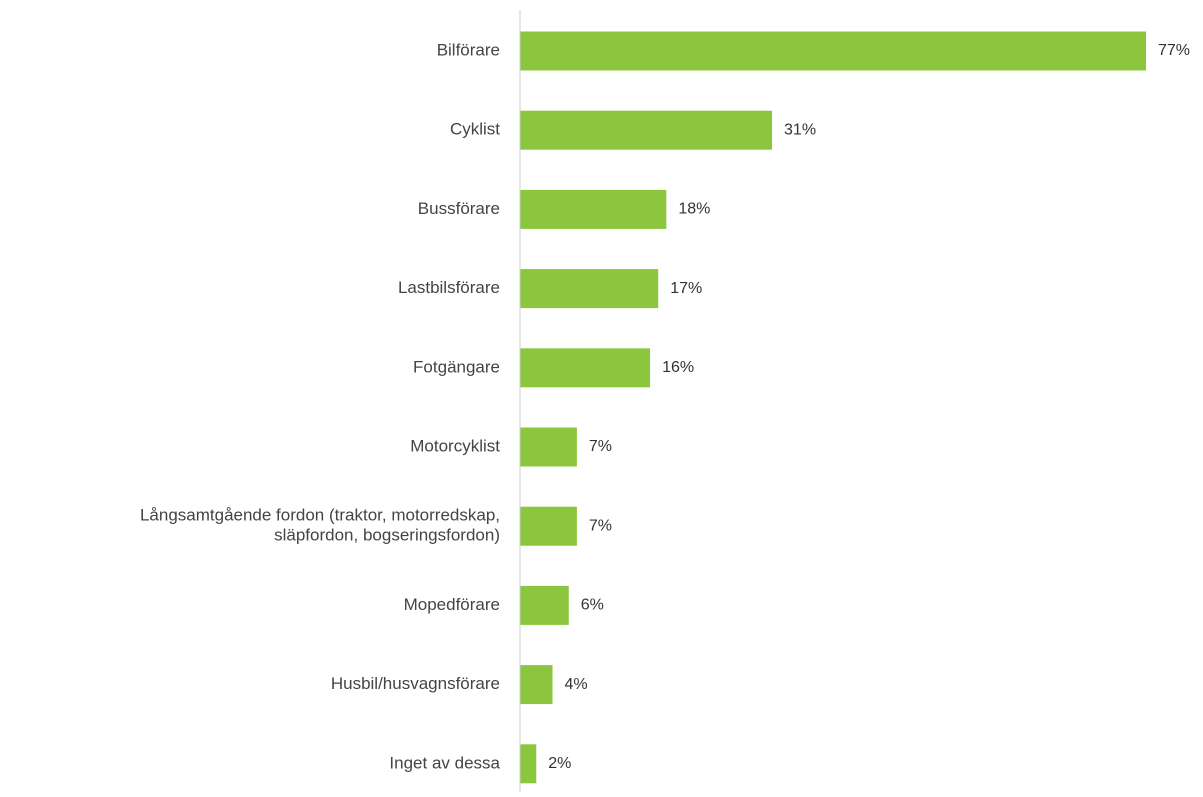  I want to click on category-label: Lastbilsförare, so click(449, 287).